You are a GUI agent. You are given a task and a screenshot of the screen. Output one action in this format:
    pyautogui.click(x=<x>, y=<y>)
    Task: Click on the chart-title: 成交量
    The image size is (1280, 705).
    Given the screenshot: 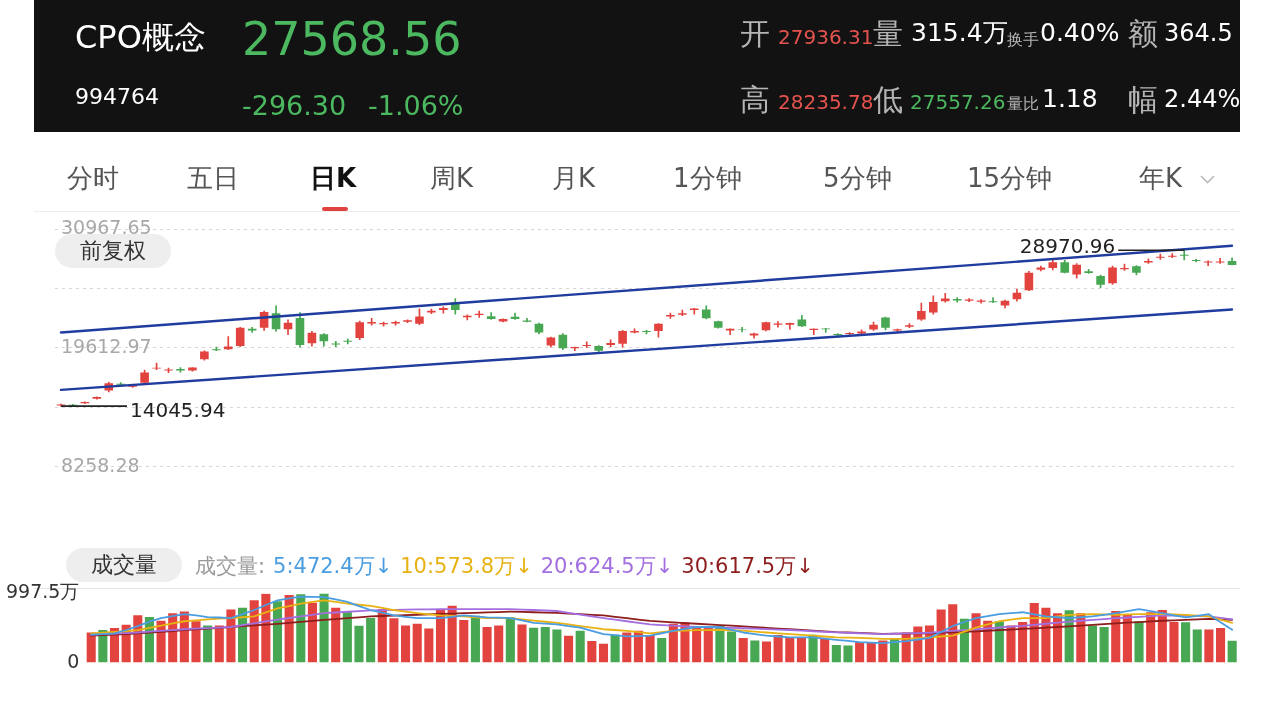 What is the action you would take?
    pyautogui.click(x=124, y=565)
    